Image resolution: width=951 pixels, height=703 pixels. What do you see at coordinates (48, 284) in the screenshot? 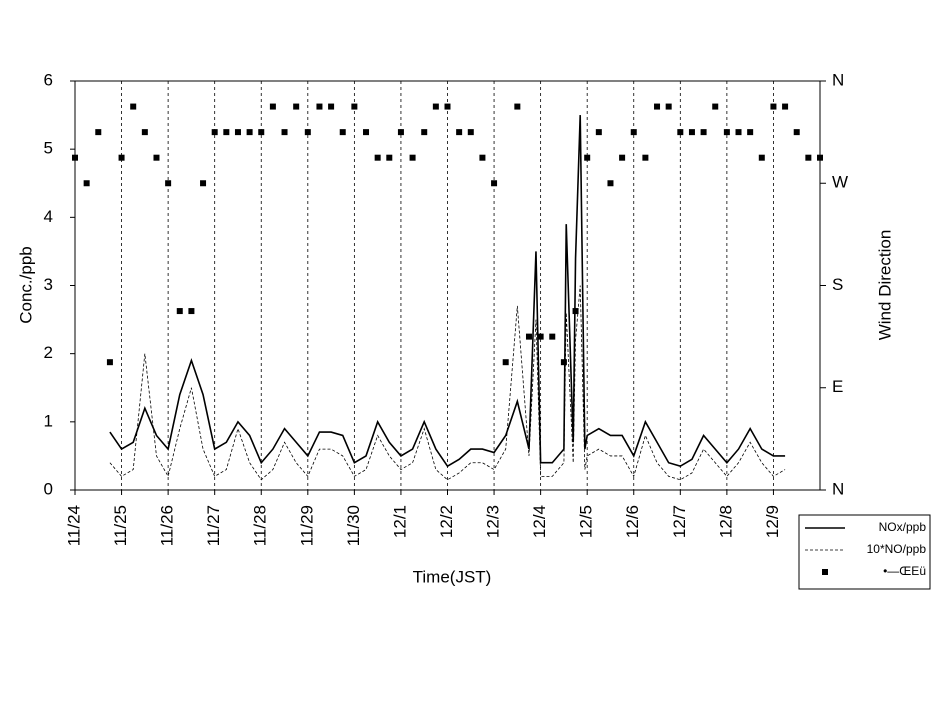
I see `y-tick-label: 3` at bounding box center [48, 284].